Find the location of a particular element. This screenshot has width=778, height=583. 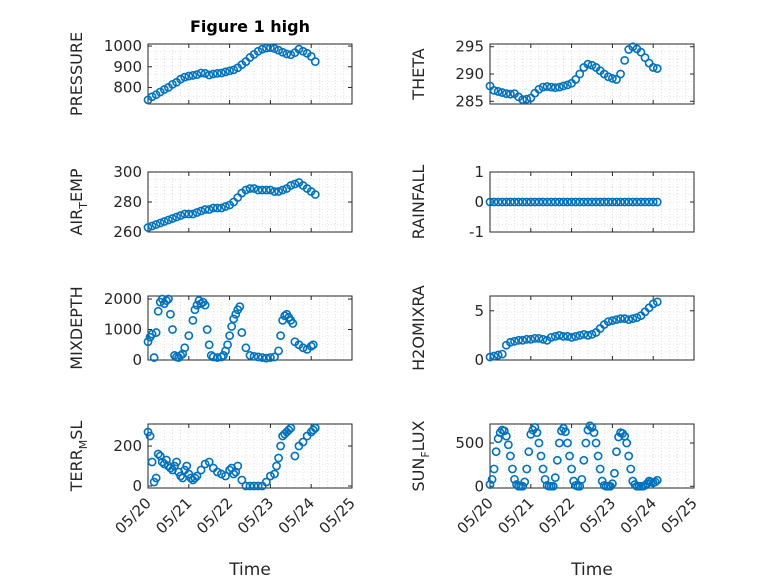

y-tick-label: 200 is located at coordinates (127, 446).